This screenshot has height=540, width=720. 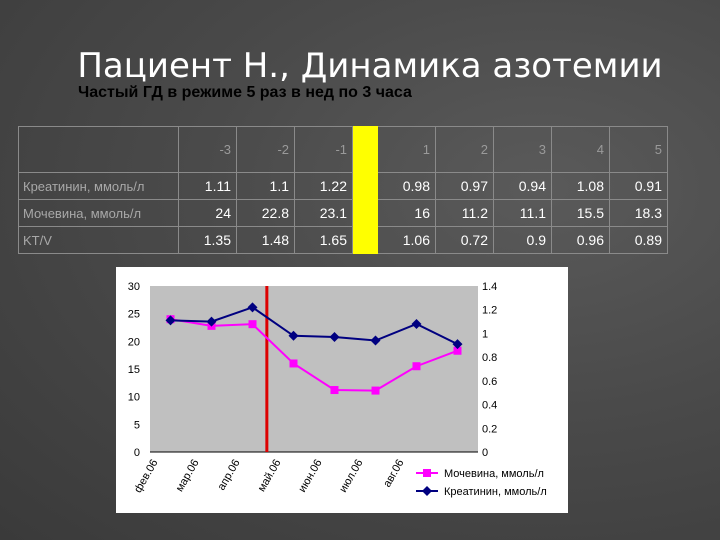 I want to click on left-axis-tick-label: 10, so click(x=134, y=398).